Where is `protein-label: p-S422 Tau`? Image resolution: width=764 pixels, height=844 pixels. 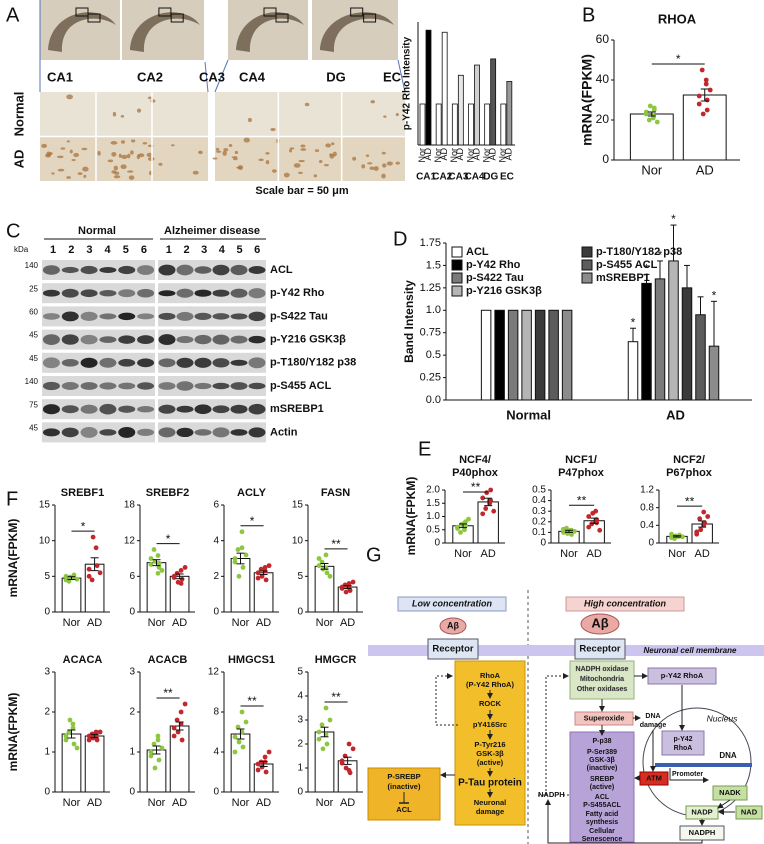 protein-label: p-S422 Tau is located at coordinates (299, 316).